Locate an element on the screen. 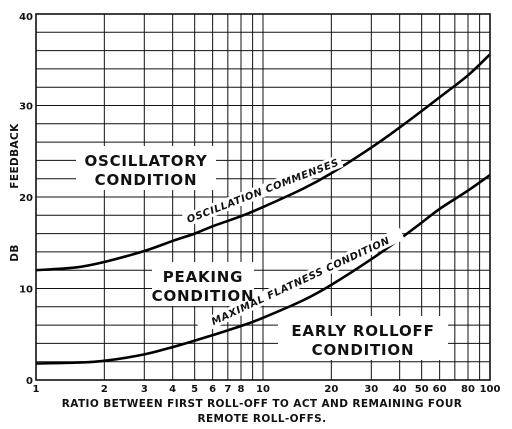  x-tick-label: 6 is located at coordinates (212, 389).